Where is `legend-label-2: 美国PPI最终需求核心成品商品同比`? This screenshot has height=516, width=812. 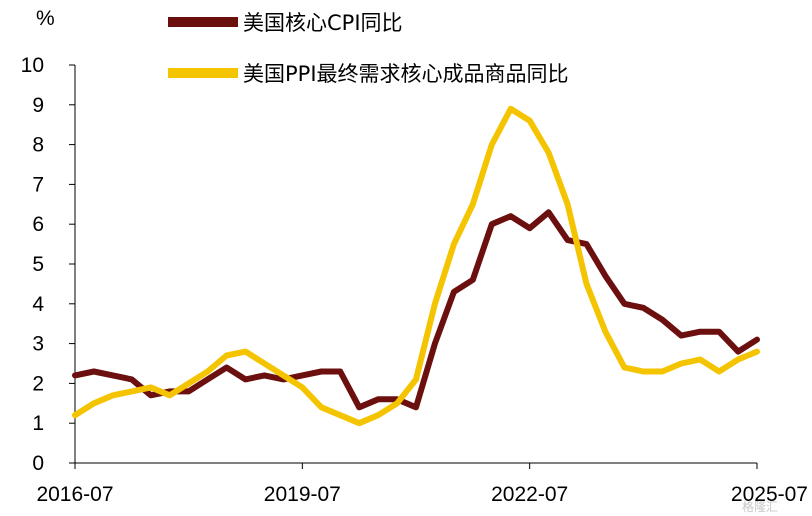 legend-label-2: 美国PPI最终需求核心成品商品同比 is located at coordinates (406, 74).